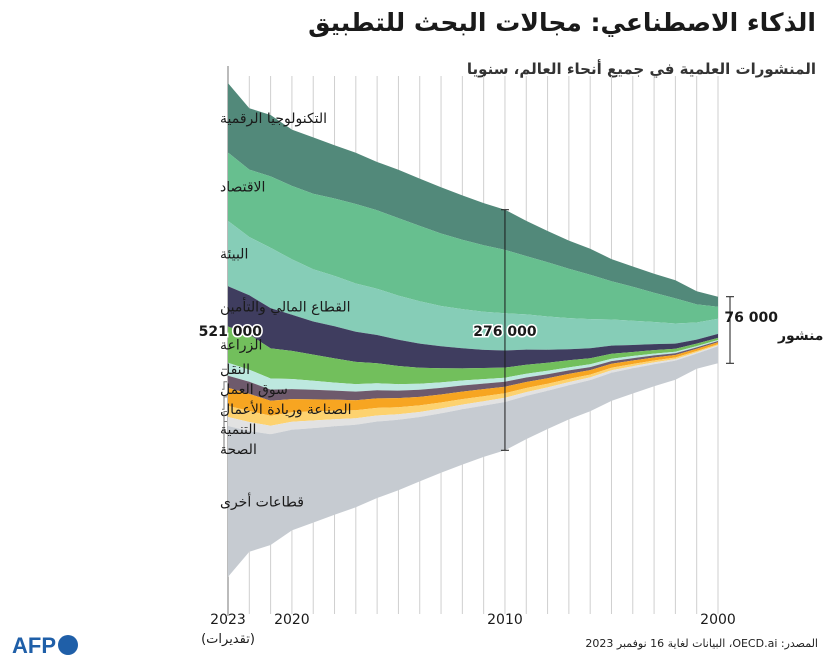 This screenshot has width=830, height=664. Describe the element at coordinates (68, 645) in the screenshot. I see `afp-logo-dot` at that location.